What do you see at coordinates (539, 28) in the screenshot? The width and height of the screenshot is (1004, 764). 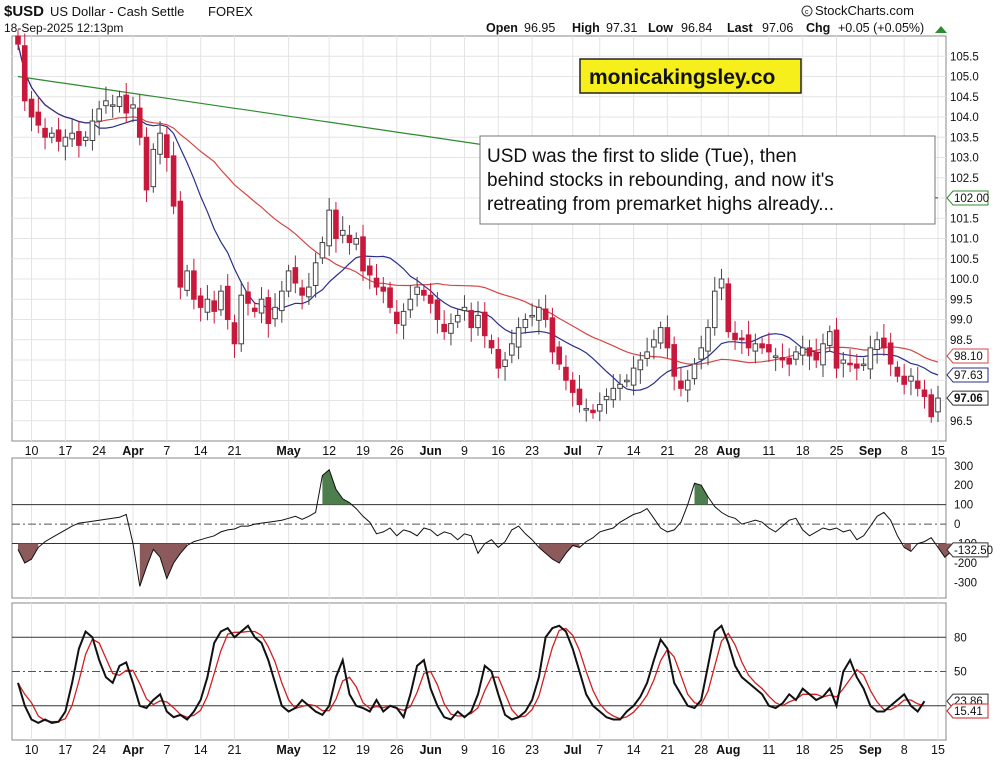 I see `ohlc-open: 96.95` at bounding box center [539, 28].